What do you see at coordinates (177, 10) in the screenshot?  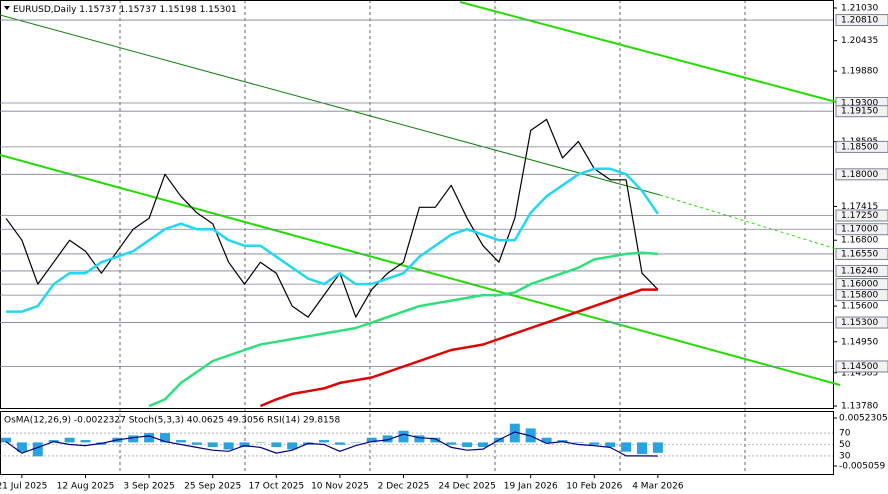 I see `header-value: 1.15198` at bounding box center [177, 10].